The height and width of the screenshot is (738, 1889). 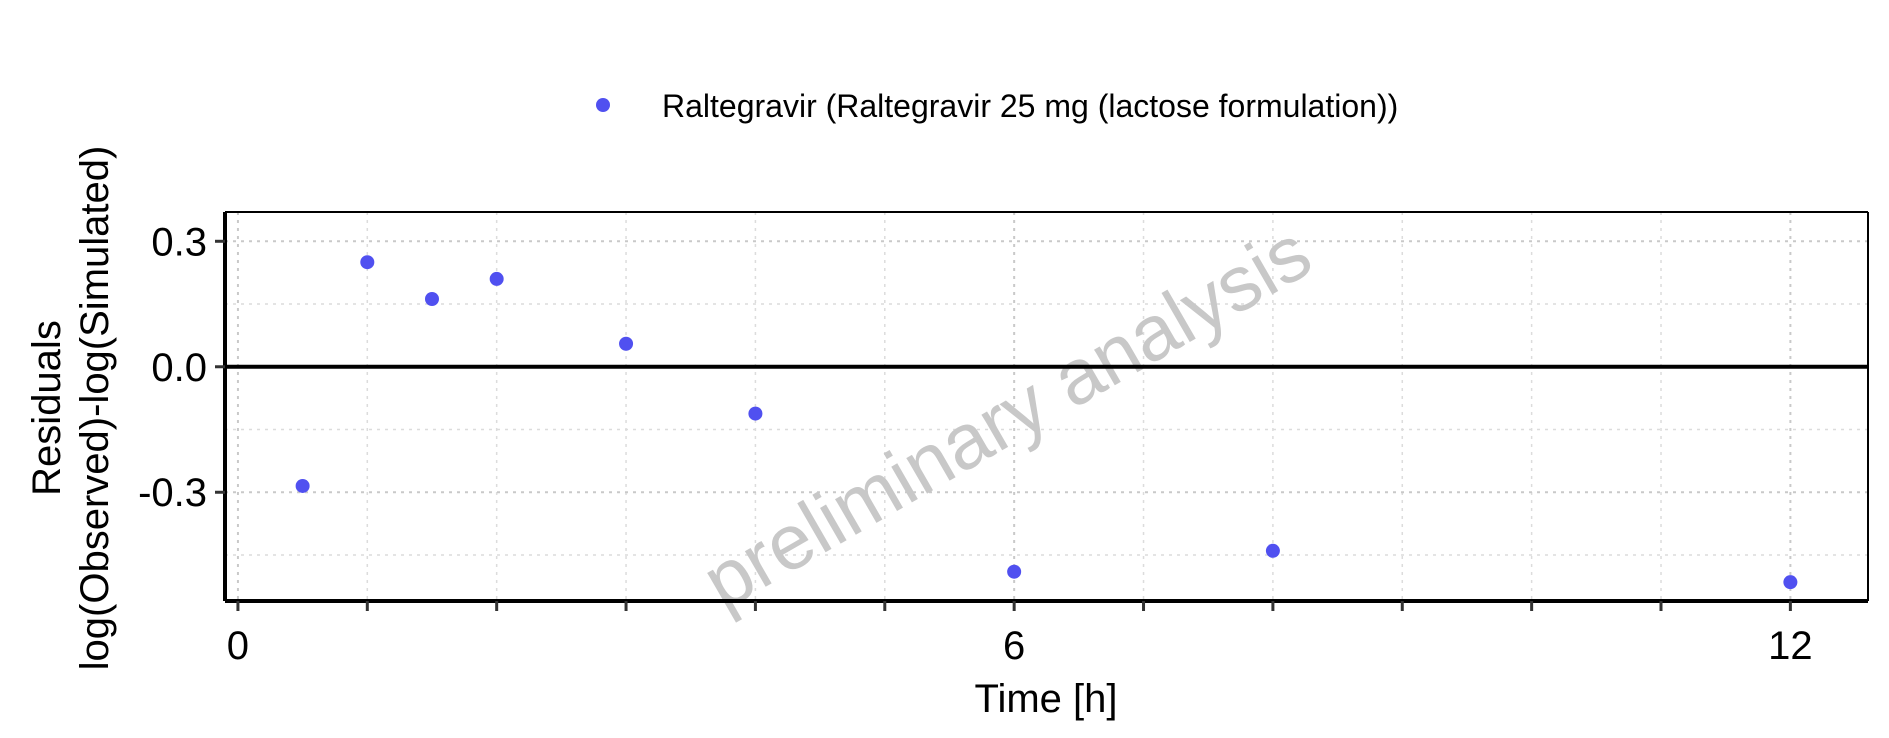 I want to click on y-axis-title-line1: Residuals, so click(x=47, y=408).